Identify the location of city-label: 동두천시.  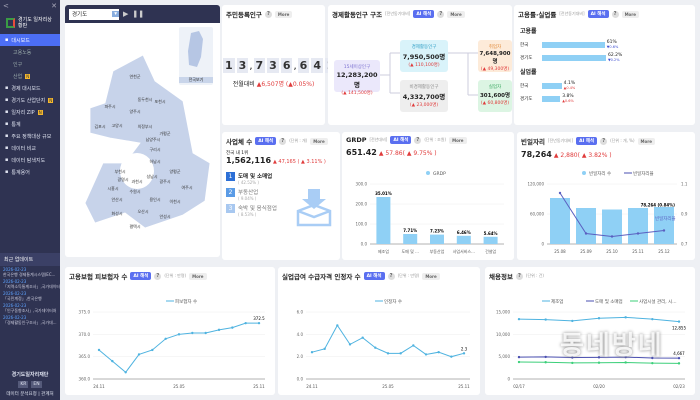
(145, 99).